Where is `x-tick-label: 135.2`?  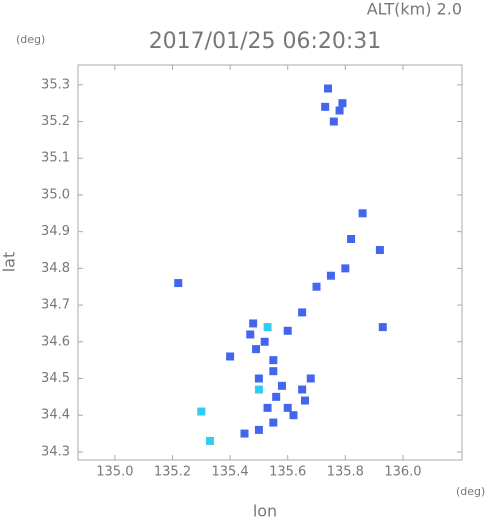 x-tick-label: 135.2 is located at coordinates (172, 472).